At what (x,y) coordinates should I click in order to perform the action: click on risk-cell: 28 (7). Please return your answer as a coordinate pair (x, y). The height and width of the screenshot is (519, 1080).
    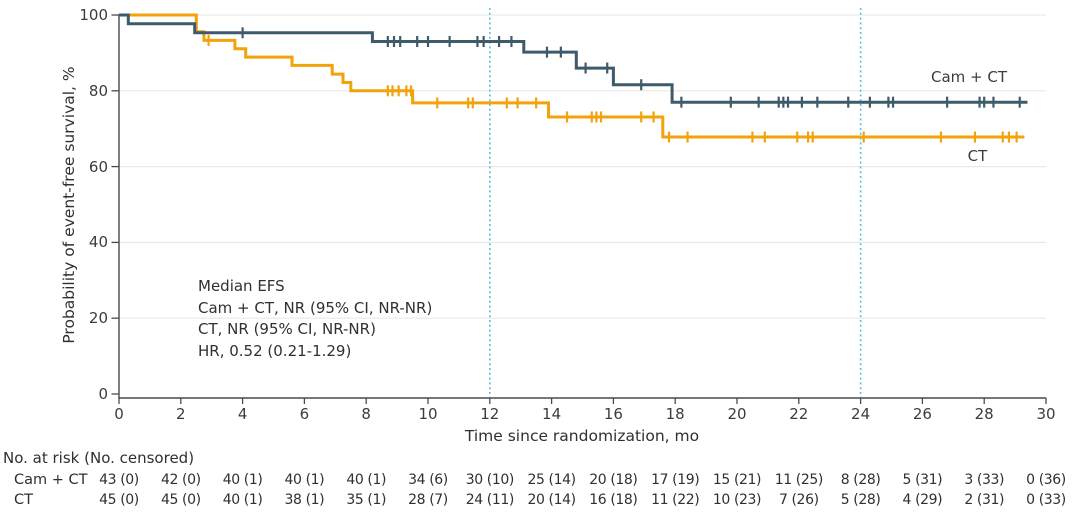
    Looking at the image, I should click on (428, 500).